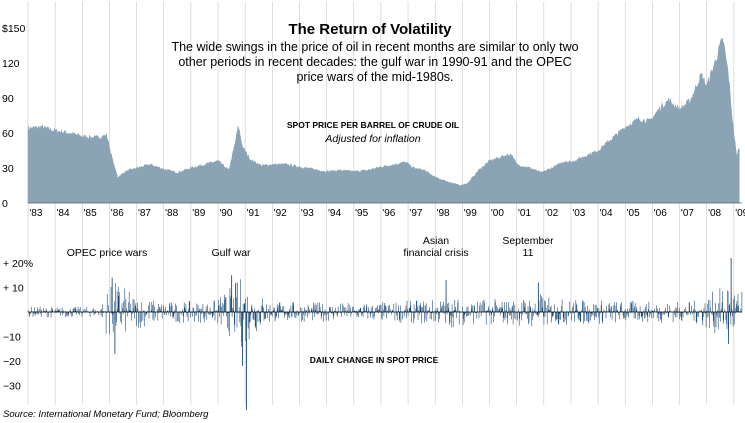 Image resolution: width=745 pixels, height=423 pixels. Describe the element at coordinates (198, 213) in the screenshot. I see `x-tick-label: '89` at that location.